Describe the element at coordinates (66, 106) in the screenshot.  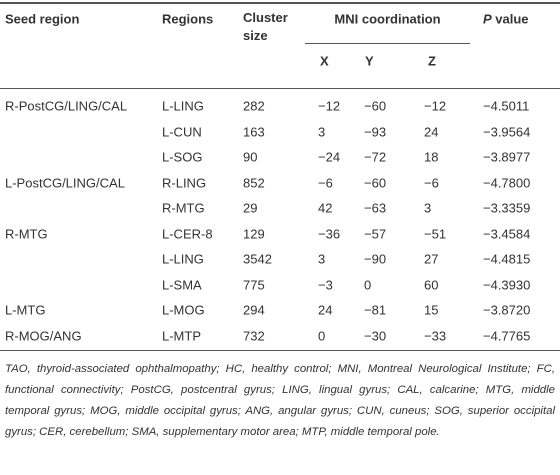
I see `table-cell: R-PostCG/LING/CAL` at that location.